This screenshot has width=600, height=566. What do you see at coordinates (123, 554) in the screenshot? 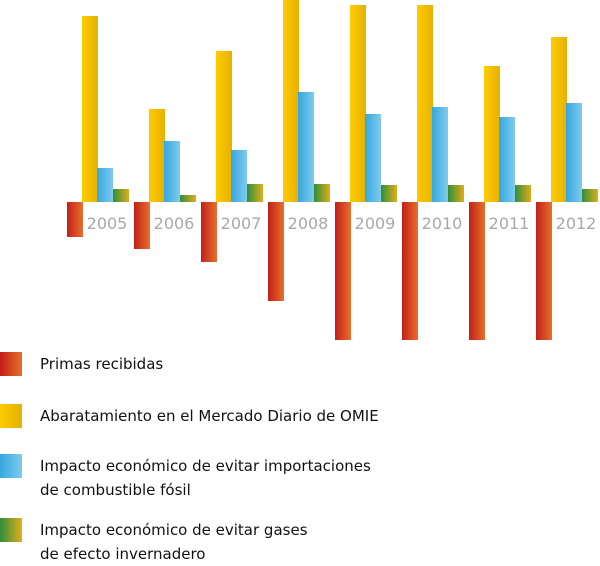
I see `legend-label-line: de efecto invernadero` at bounding box center [123, 554].